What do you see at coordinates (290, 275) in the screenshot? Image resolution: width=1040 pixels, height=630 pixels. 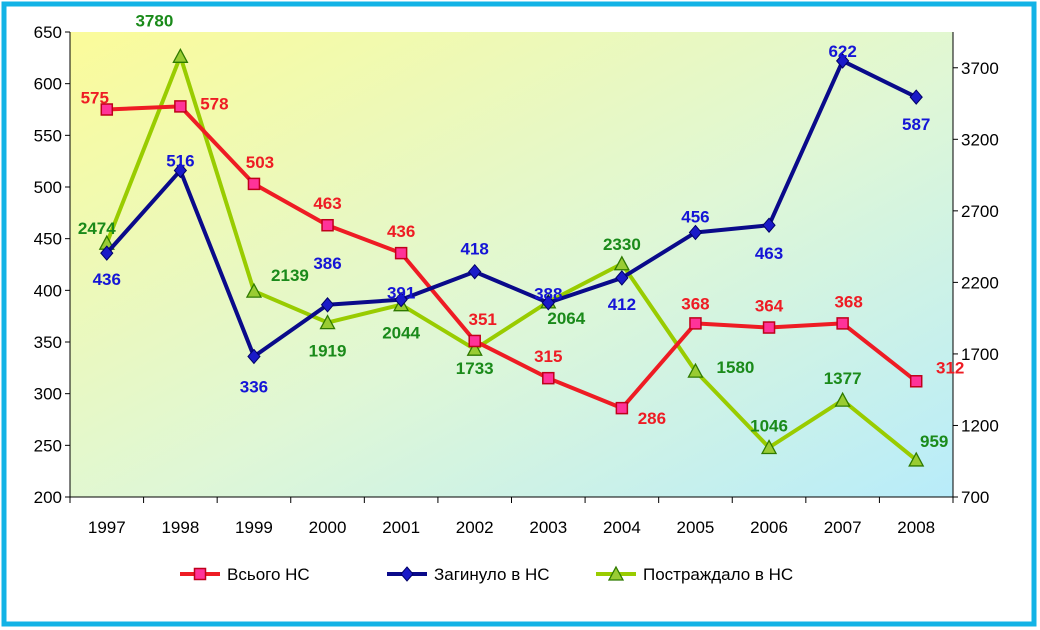 I see `data-label: 2139` at bounding box center [290, 275].